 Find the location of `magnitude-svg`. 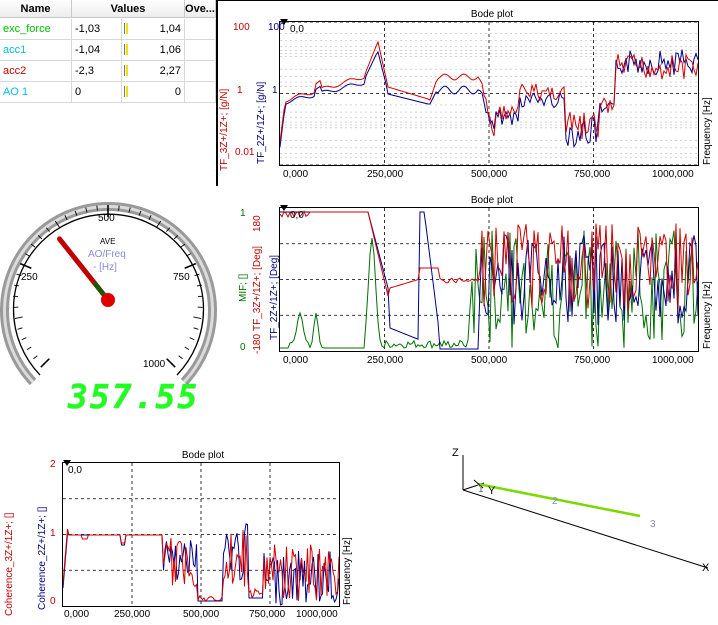

magnitude-svg is located at coordinates (489, 93).